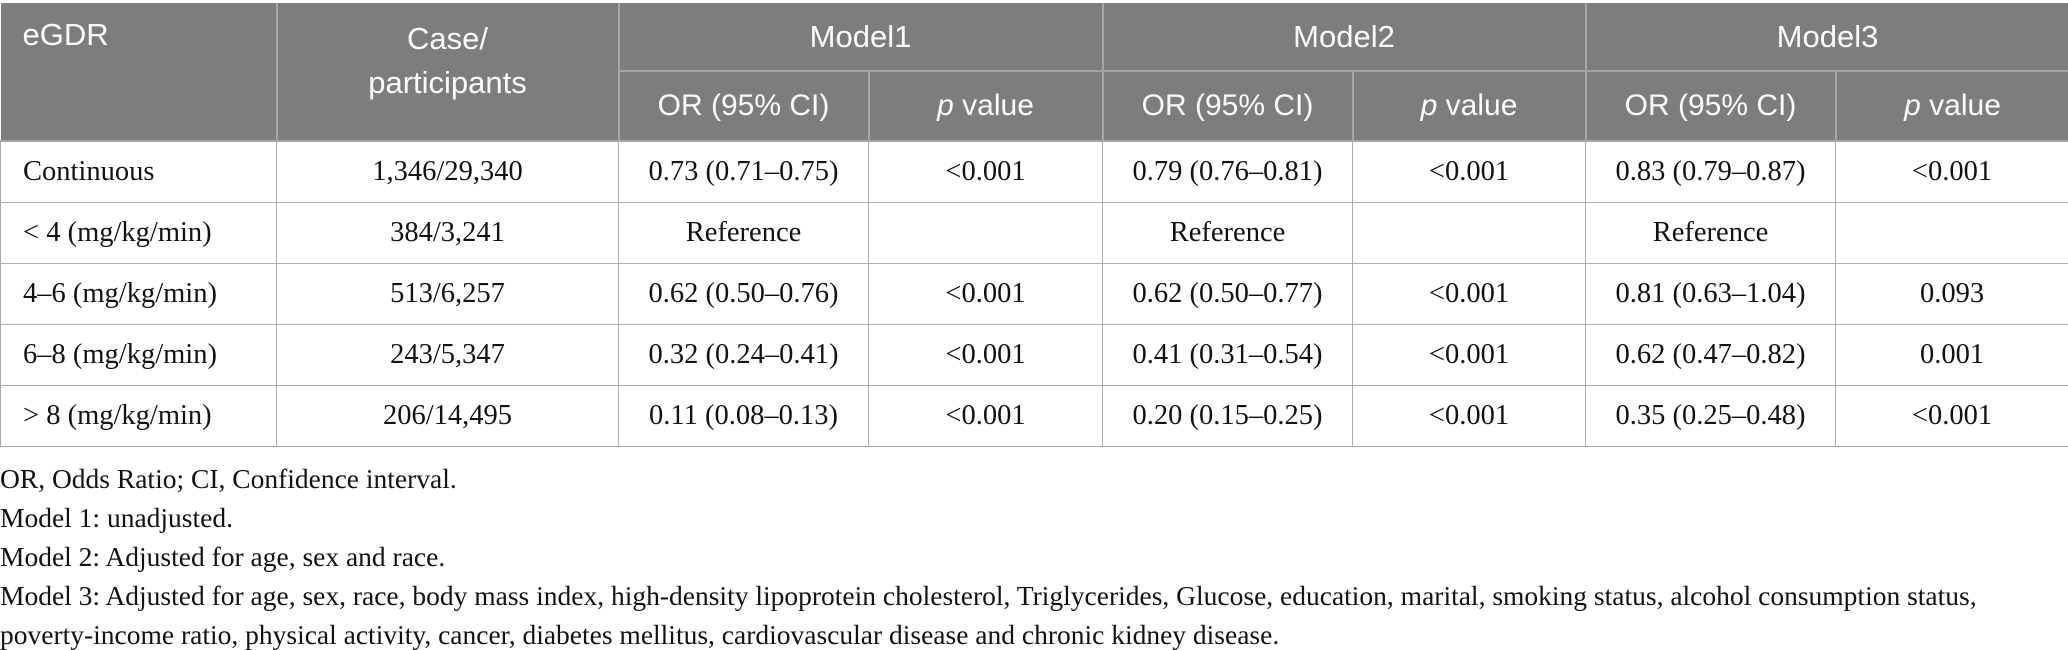 The width and height of the screenshot is (2068, 650). I want to click on footnote-model2: Model 2: Adjusted for age, sex and race., so click(223, 556).